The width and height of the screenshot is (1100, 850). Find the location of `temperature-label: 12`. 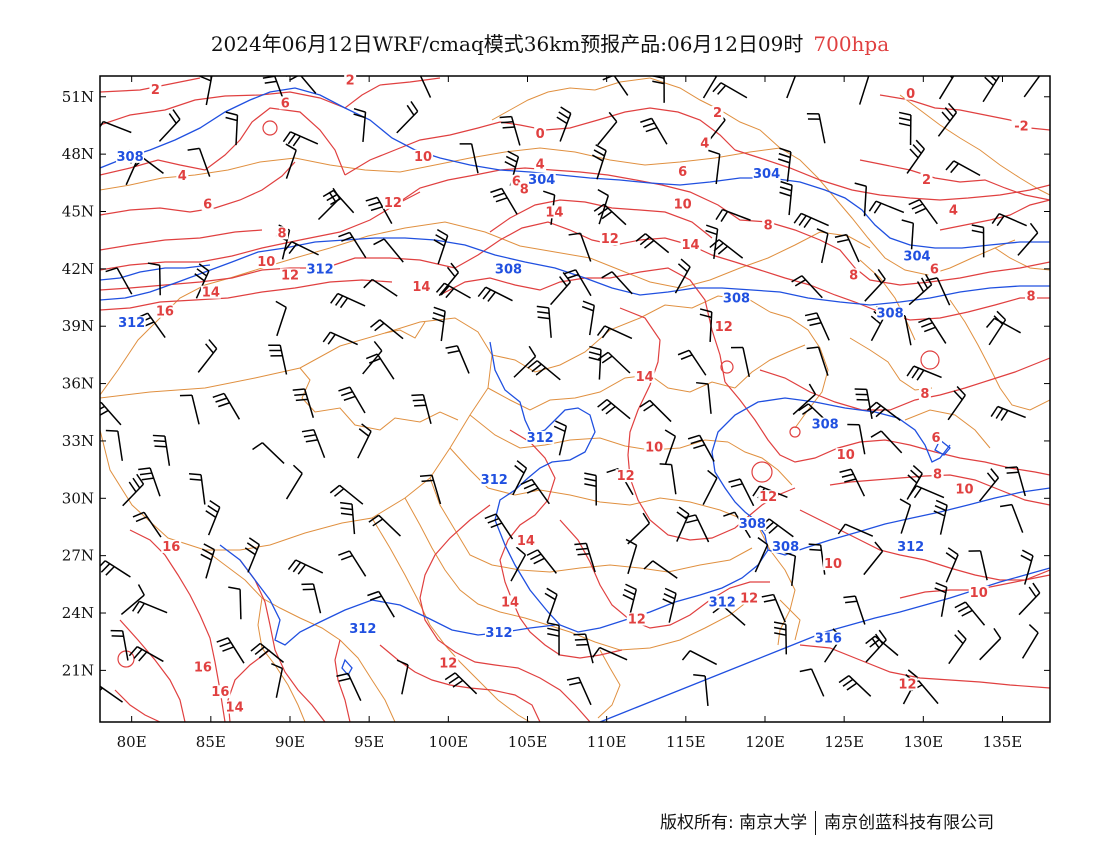

temperature-label: 12 is located at coordinates (448, 664).